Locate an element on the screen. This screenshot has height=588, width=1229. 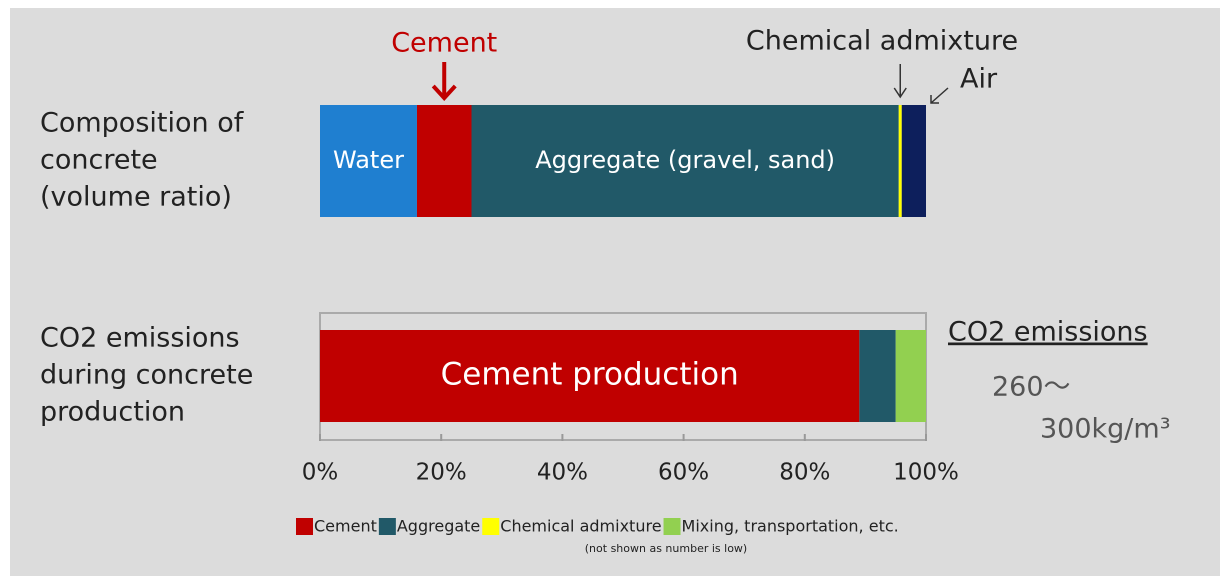
row-label: CO2 emissions is located at coordinates (140, 338).